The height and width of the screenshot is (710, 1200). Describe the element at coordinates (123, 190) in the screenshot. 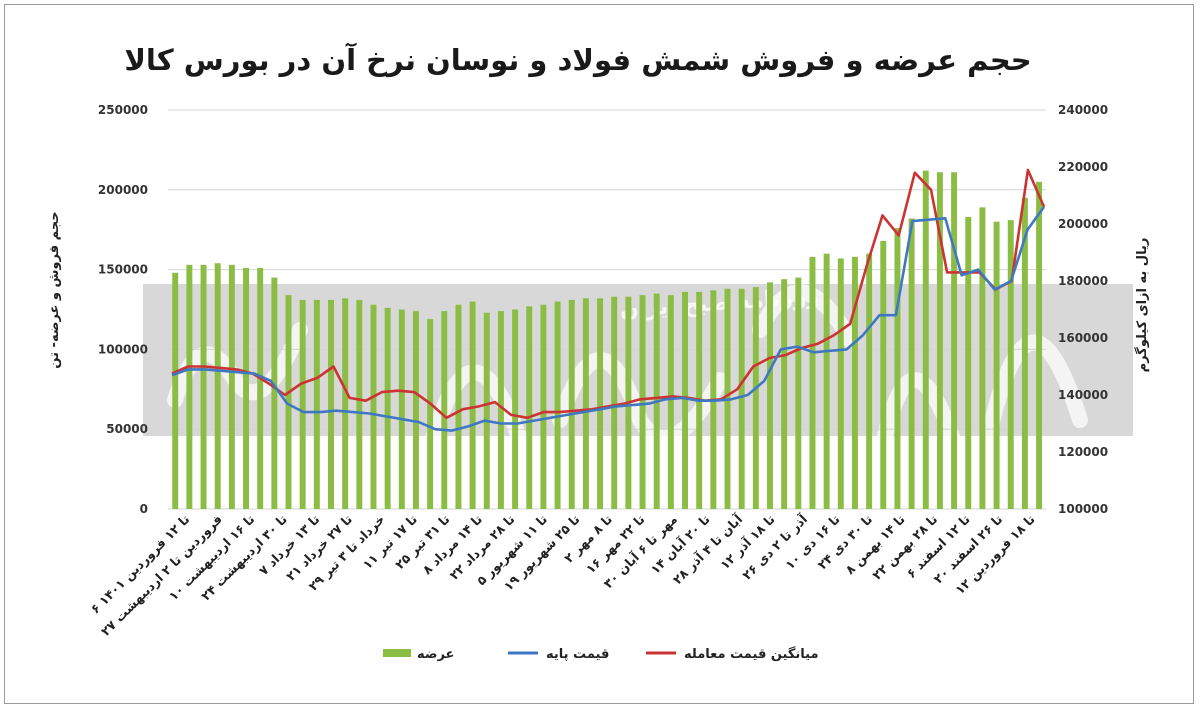

I see `left-tick-label: 200000` at that location.